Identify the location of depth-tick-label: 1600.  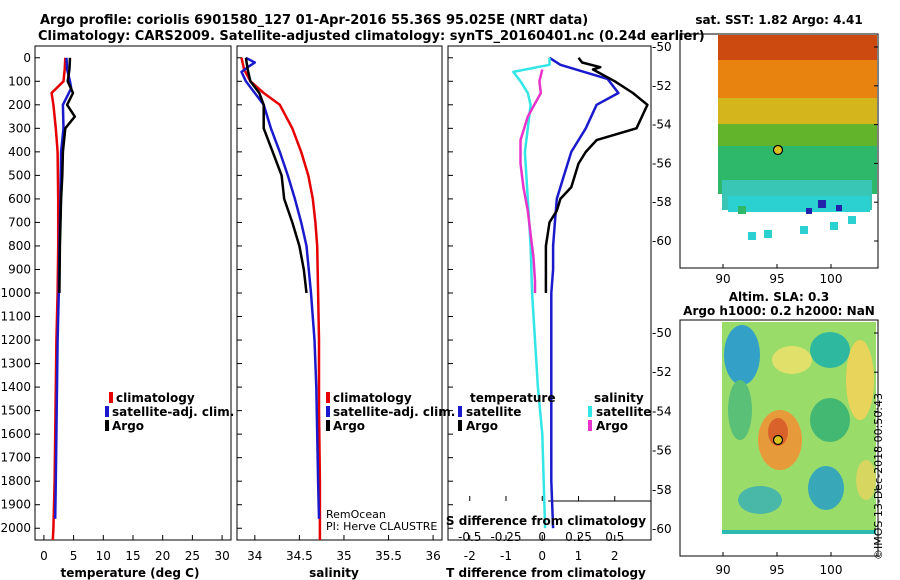
(15, 434).